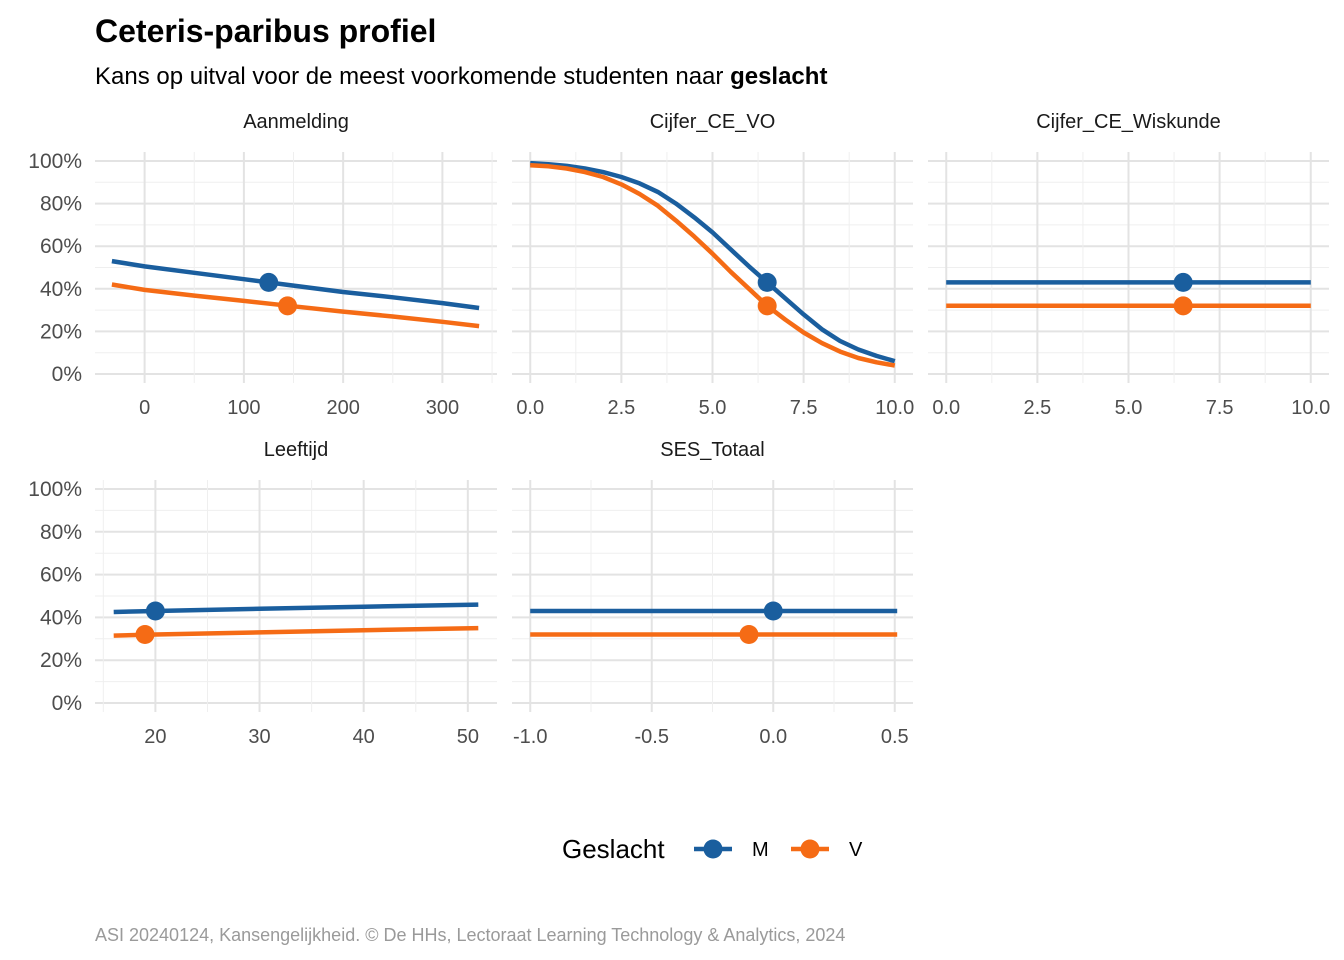  Describe the element at coordinates (144, 408) in the screenshot. I see `x-tick-label: 0` at that location.